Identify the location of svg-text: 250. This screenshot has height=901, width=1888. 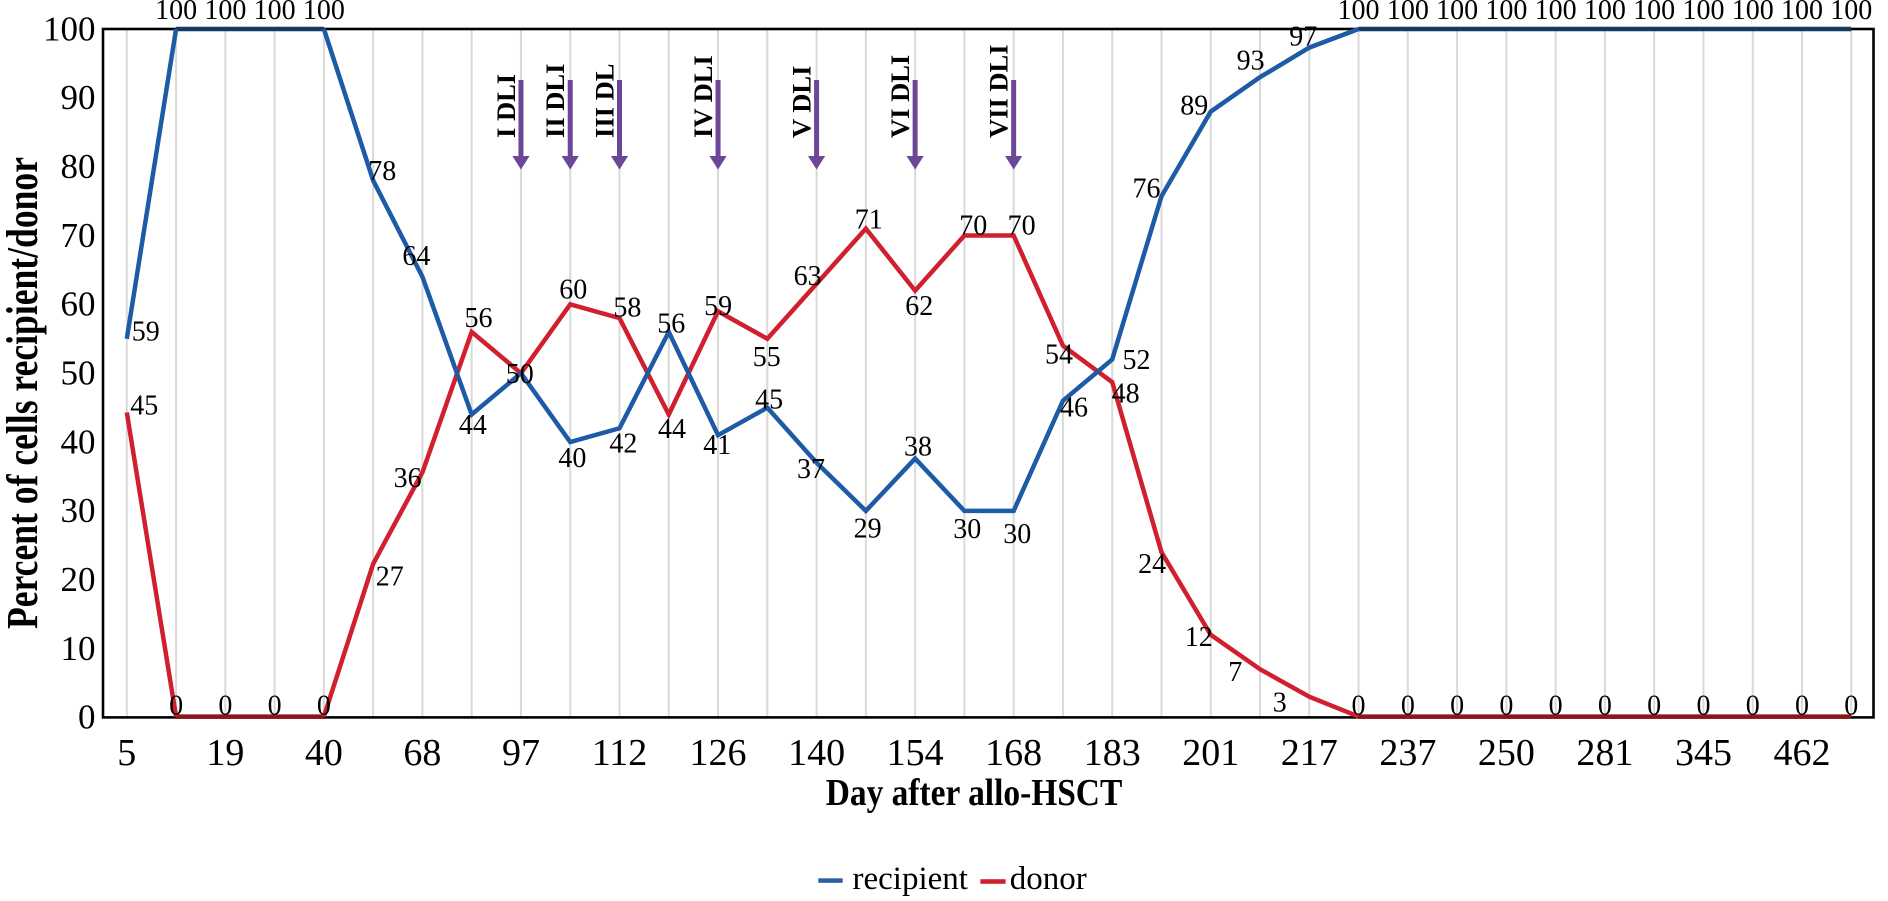
(1506, 753).